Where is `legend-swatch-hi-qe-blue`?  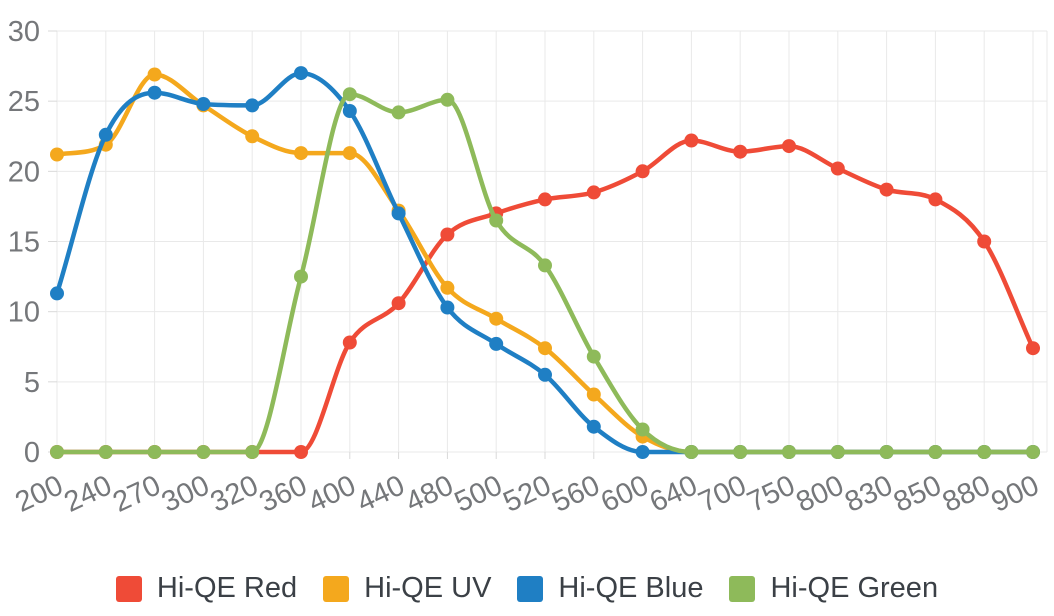
legend-swatch-hi-qe-blue is located at coordinates (530, 588).